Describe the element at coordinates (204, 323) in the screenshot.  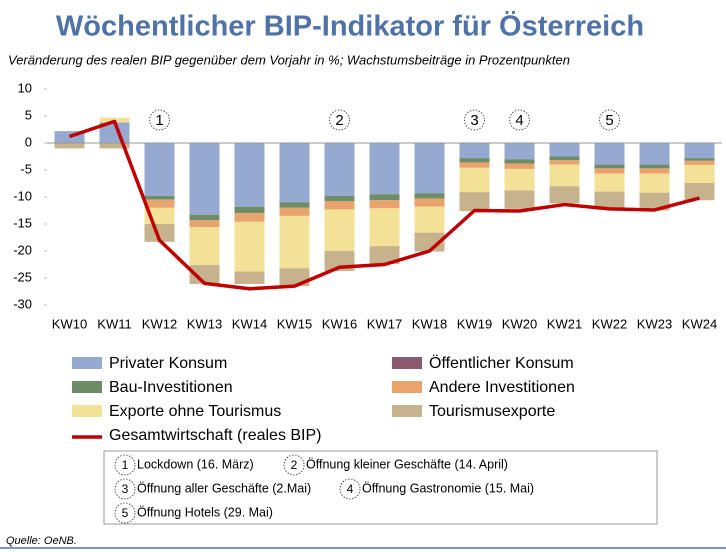
I see `x-tick-label: KW13` at that location.